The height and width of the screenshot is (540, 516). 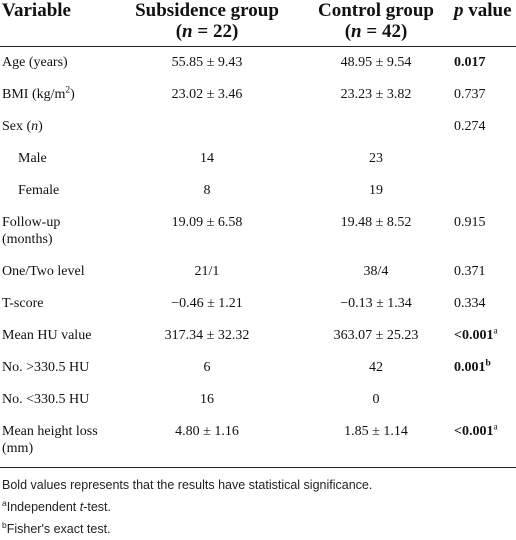 What do you see at coordinates (258, 95) in the screenshot?
I see `table-row: BMI (kg/m2) 23.02 ± 3.46 23.23 ± 3.82 0.737` at bounding box center [258, 95].